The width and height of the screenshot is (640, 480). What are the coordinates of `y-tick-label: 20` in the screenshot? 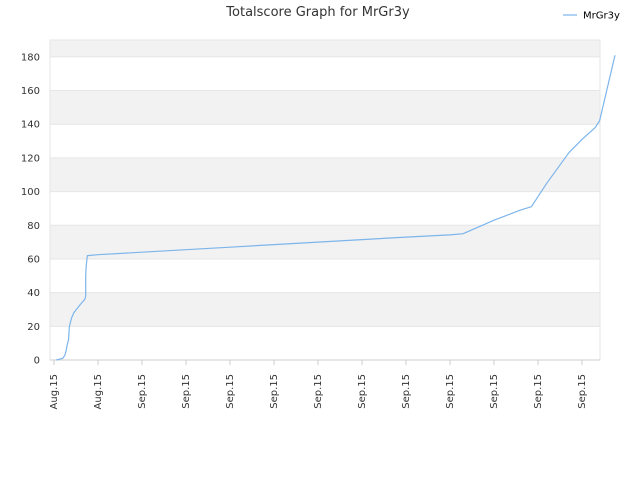 It's located at (33, 327).